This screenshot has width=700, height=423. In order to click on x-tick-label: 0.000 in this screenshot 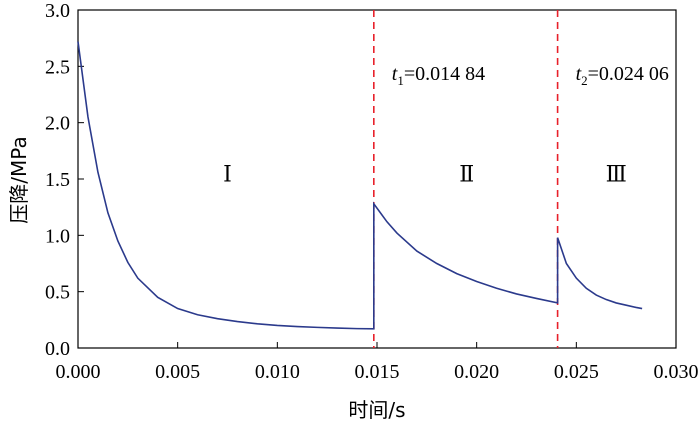, I will do `click(78, 372)`.